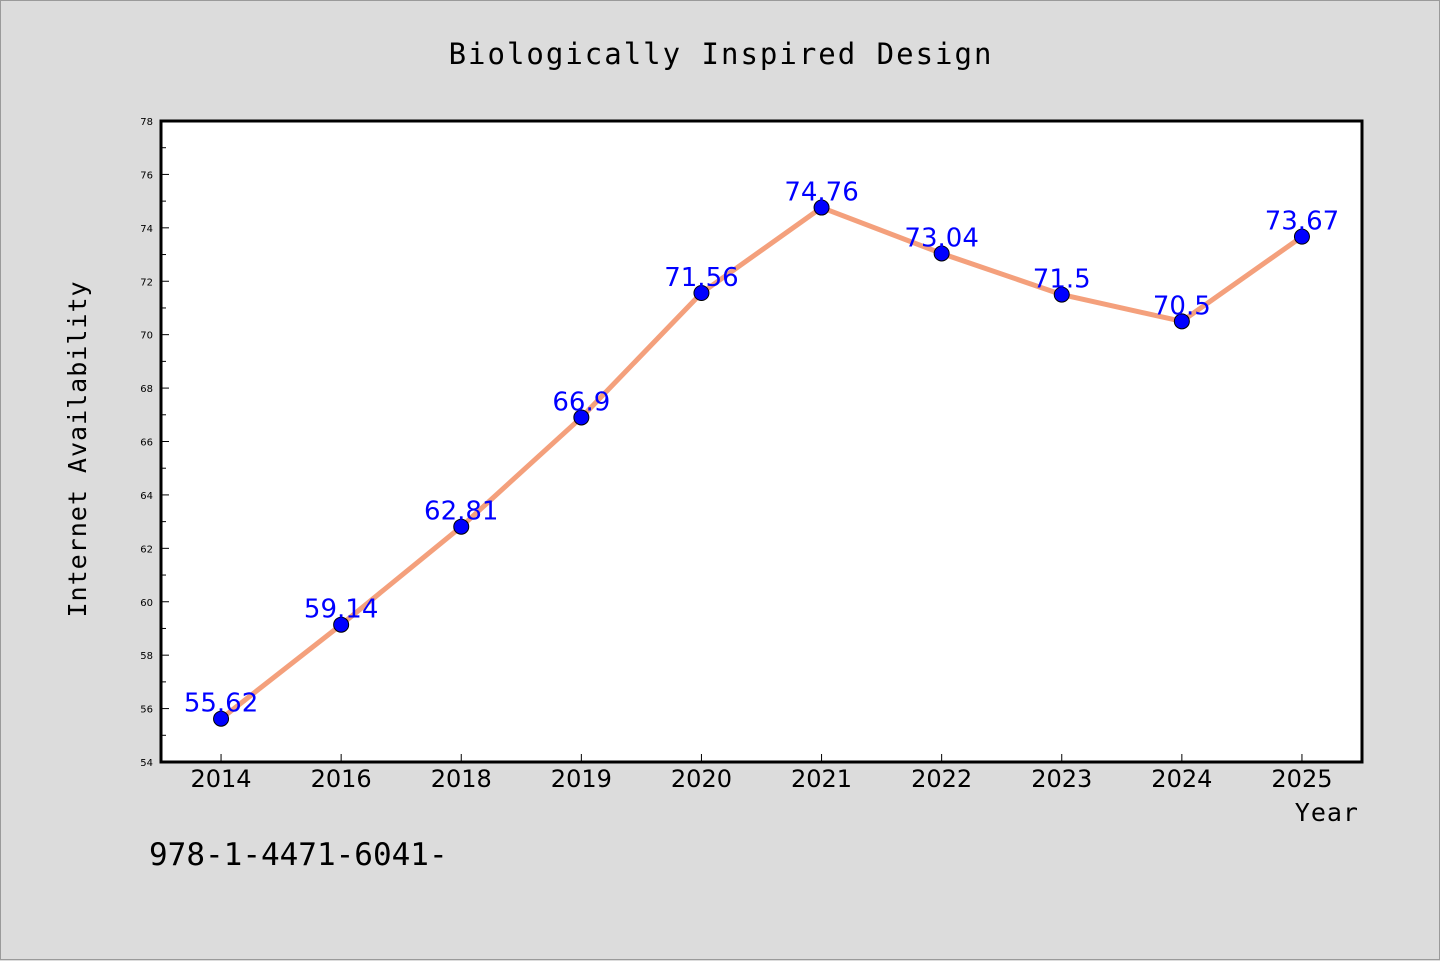 The image size is (1440, 961). Describe the element at coordinates (146, 656) in the screenshot. I see `y-tick-label: 58` at that location.